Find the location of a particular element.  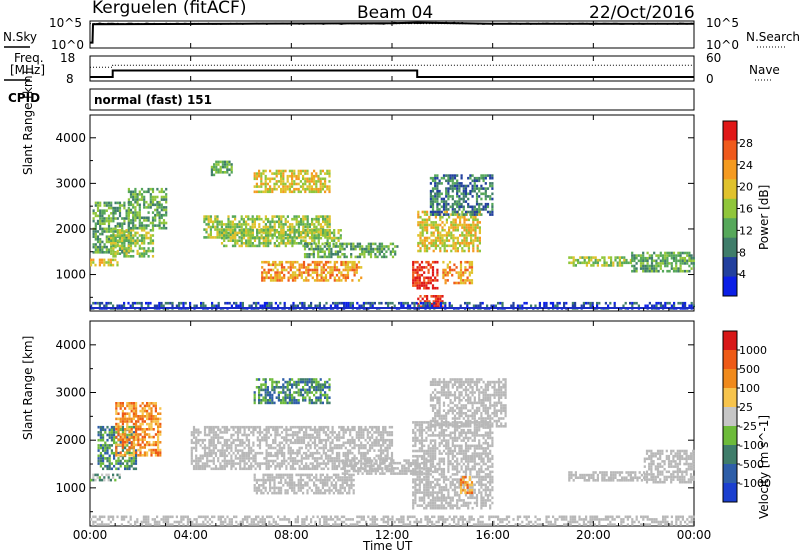

station-title: Kerguelen (fitACF) is located at coordinates (169, 9).